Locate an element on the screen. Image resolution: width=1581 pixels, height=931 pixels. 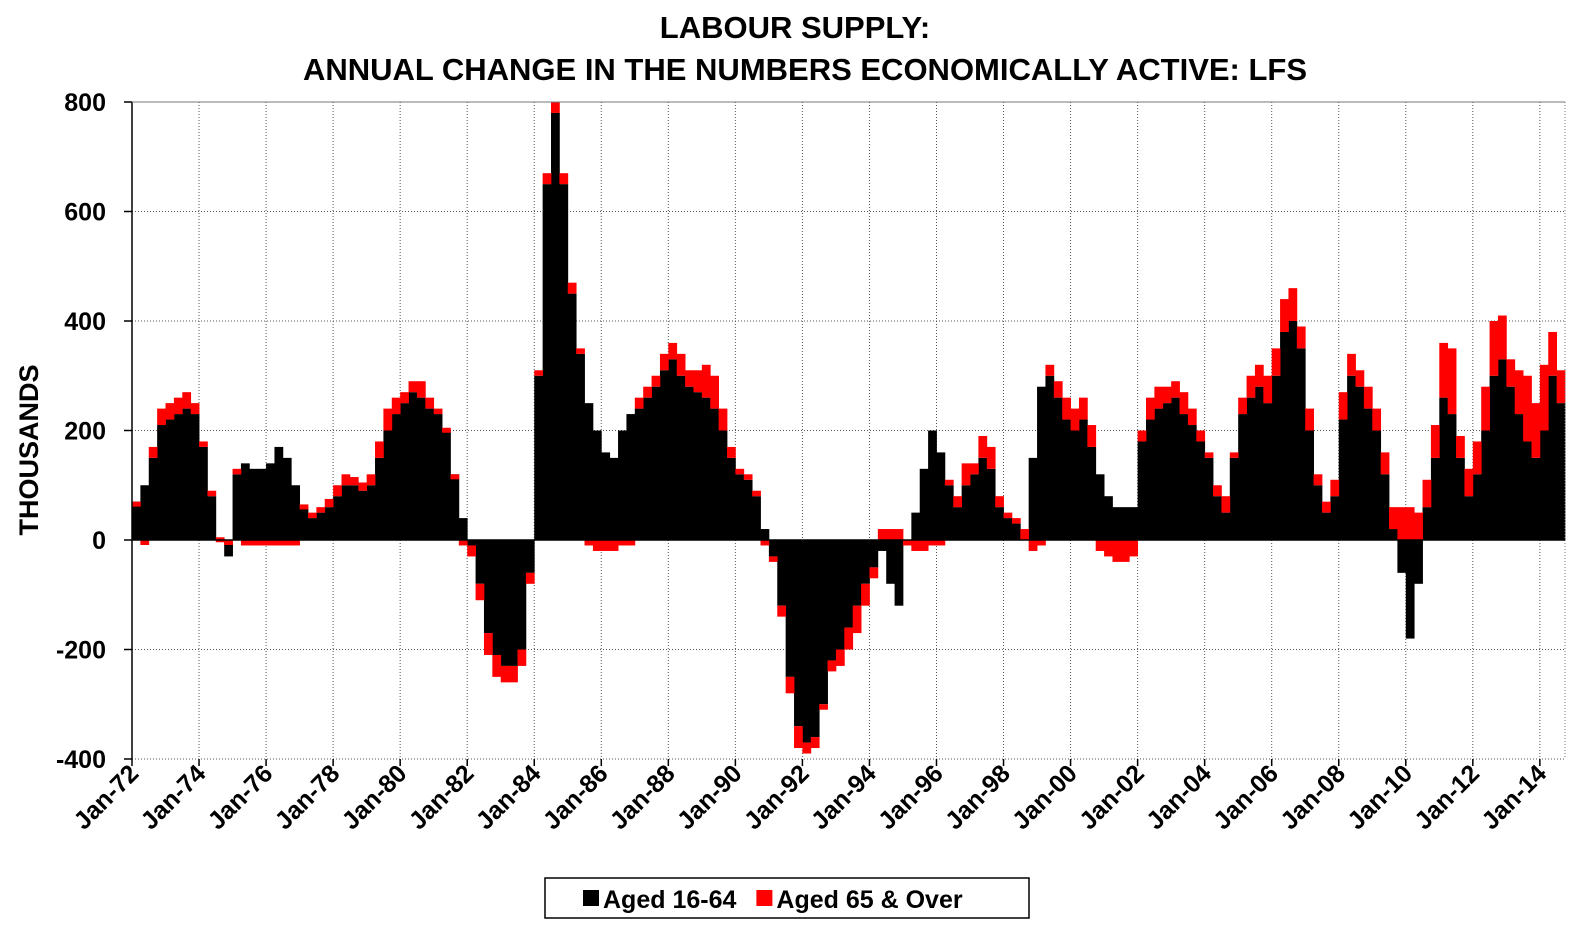
x-tick-label: Jan-80 is located at coordinates (375, 797).